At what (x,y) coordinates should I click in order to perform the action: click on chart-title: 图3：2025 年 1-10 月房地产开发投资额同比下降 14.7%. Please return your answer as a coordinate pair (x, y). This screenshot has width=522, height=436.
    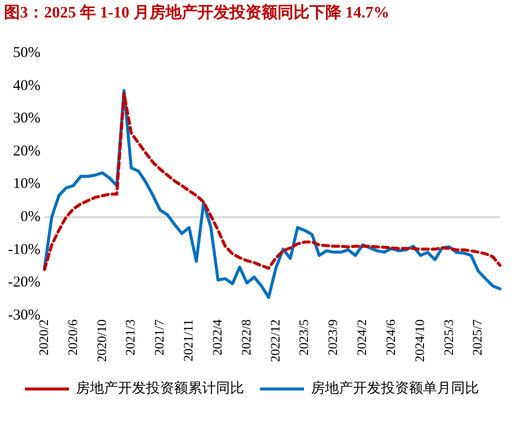
    Looking at the image, I should click on (197, 12).